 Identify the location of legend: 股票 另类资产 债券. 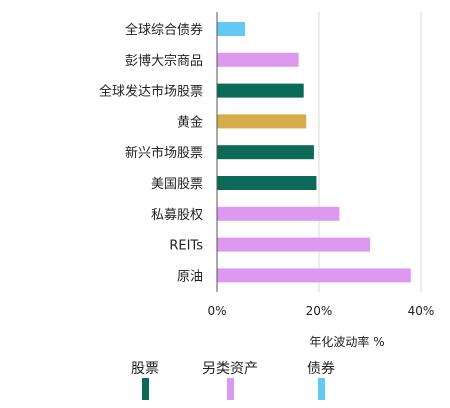
(233, 380).